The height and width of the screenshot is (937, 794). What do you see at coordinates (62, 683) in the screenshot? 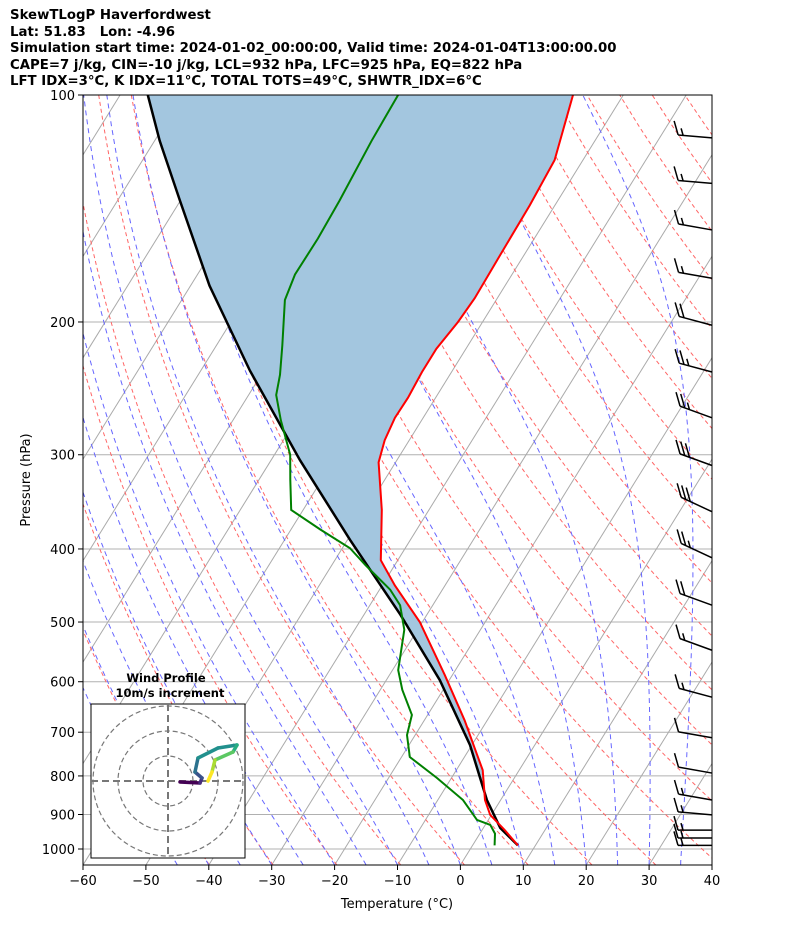
I see `y-tick-label: 600` at bounding box center [62, 683].